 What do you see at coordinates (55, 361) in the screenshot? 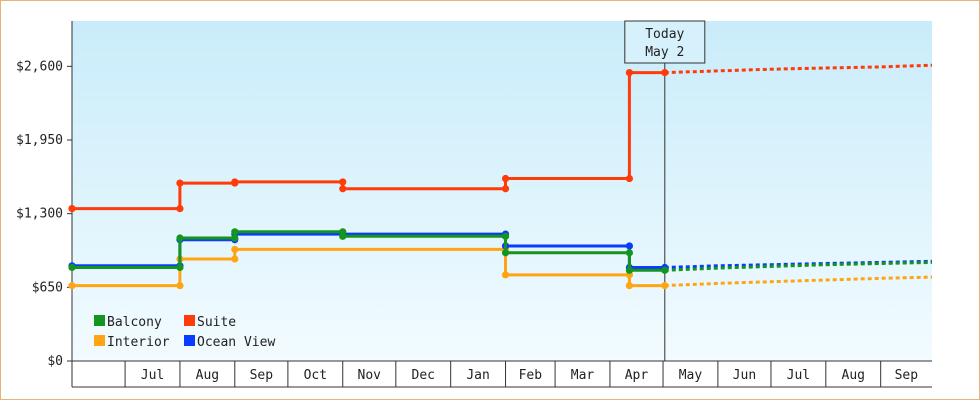
I see `y-tick-label: $0` at bounding box center [55, 361].